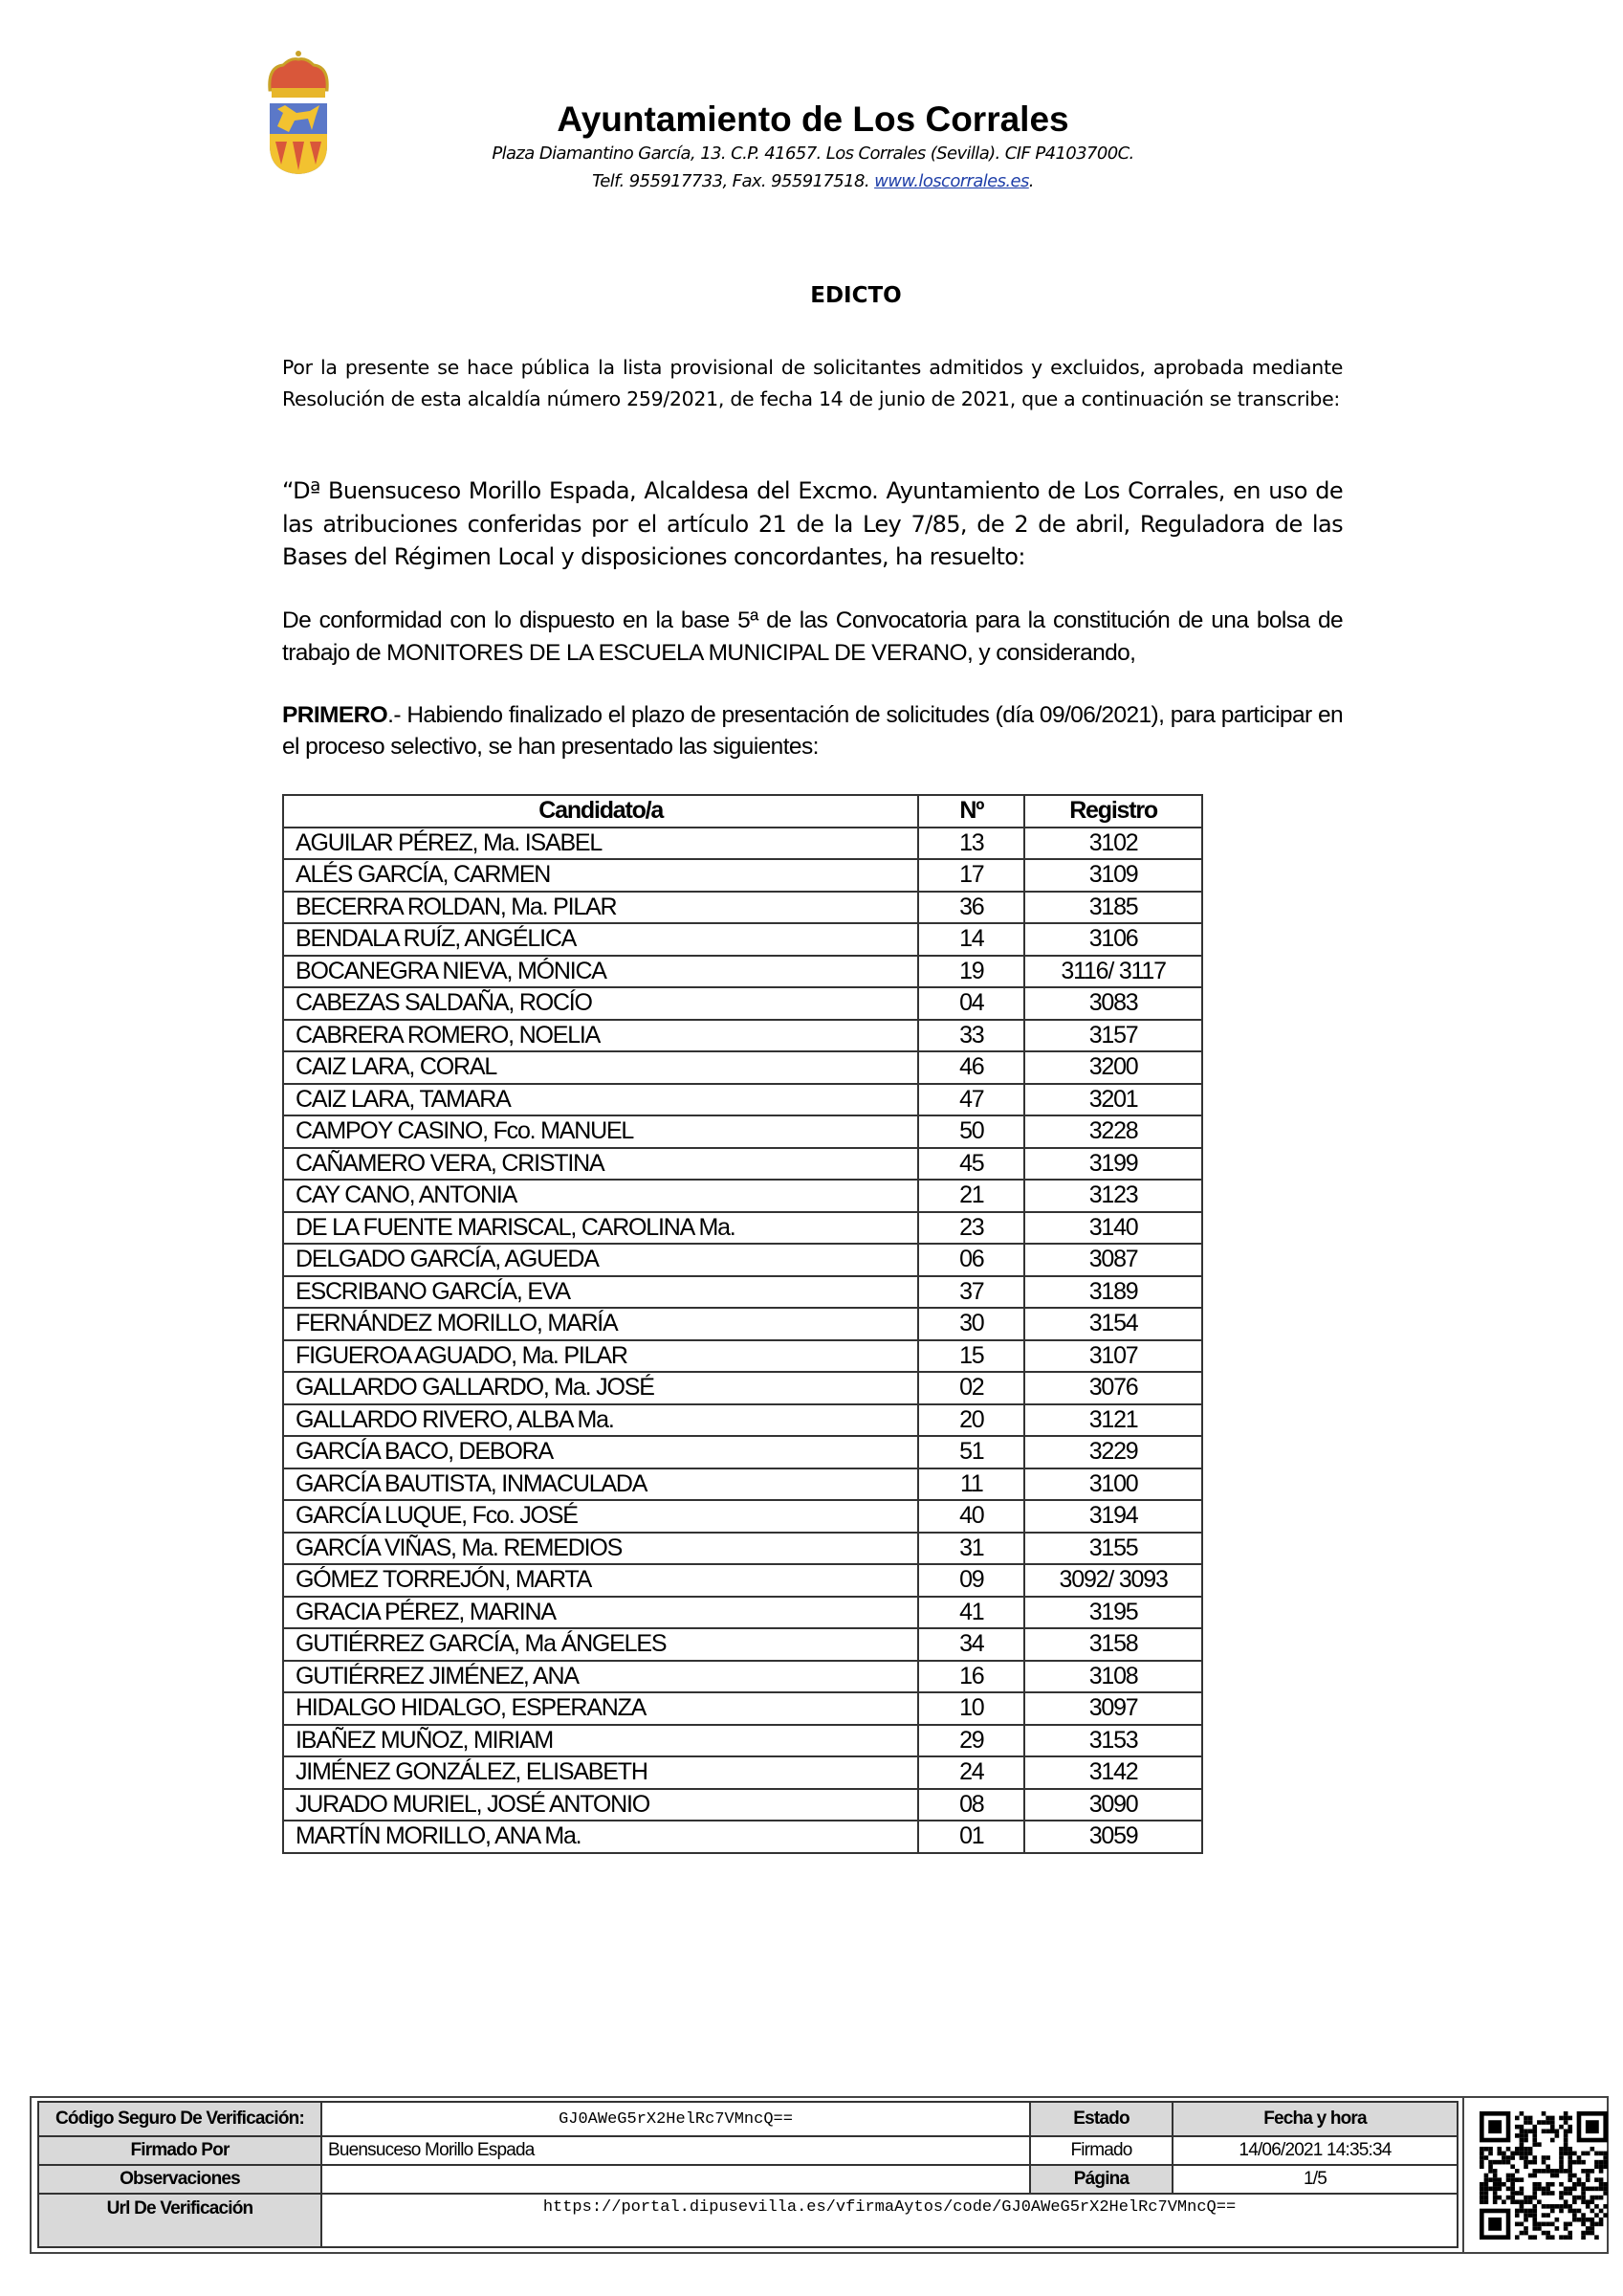 The width and height of the screenshot is (1623, 2296). Describe the element at coordinates (742, 1196) in the screenshot. I see `table-row: CAY CANO, ANTONIA 21 3123` at that location.